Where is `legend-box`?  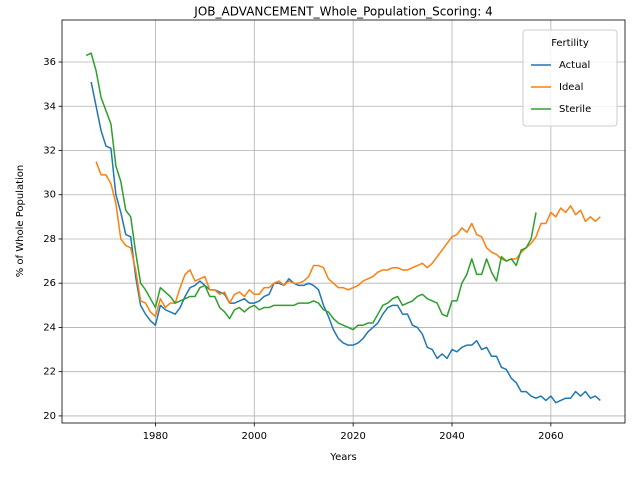
legend-box is located at coordinates (570, 78).